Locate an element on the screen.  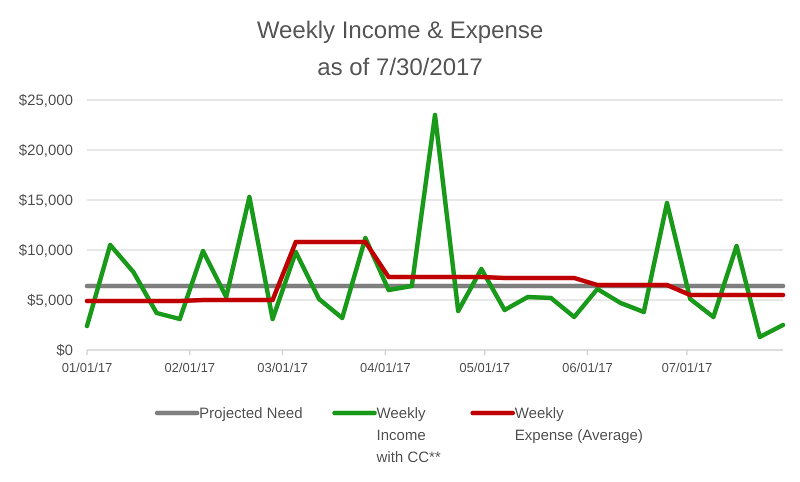
x-tick-label: 03/01/17 is located at coordinates (282, 367).